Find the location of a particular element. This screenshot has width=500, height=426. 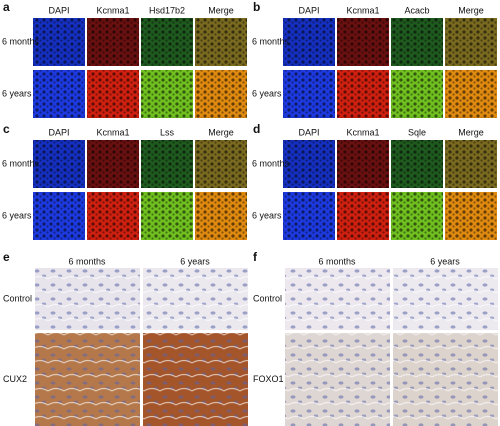

panel-letter: d is located at coordinates (256, 129).